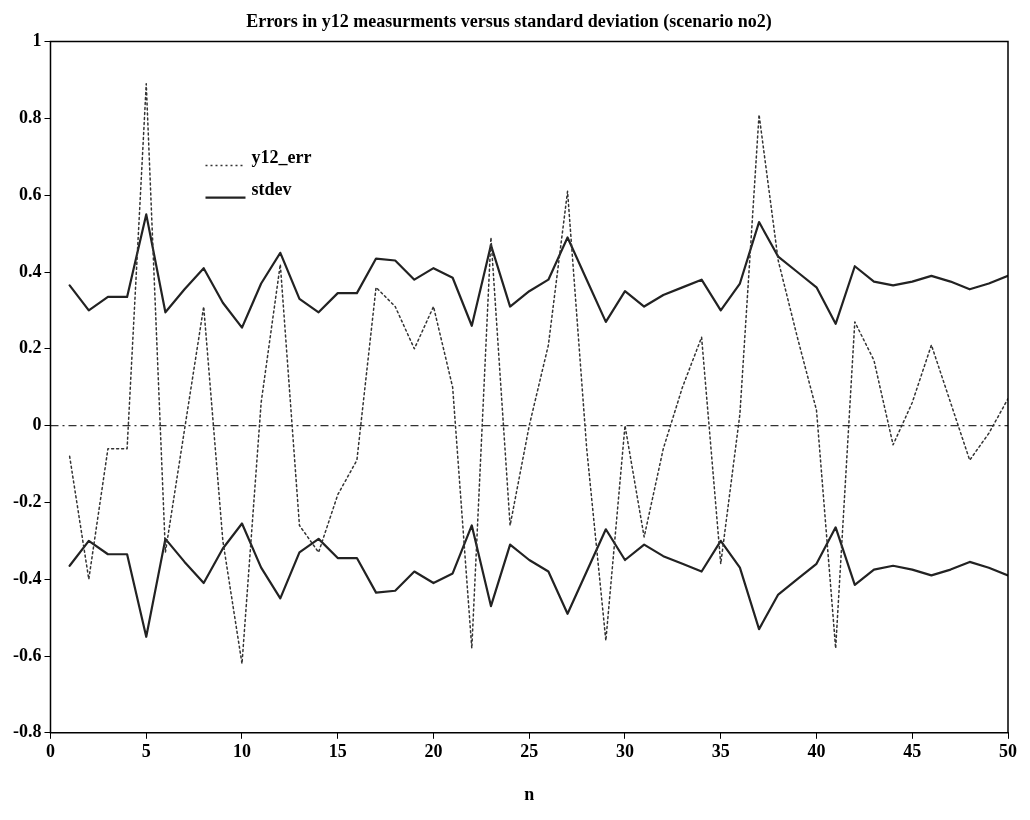  I want to click on x-tick-label: 50, so click(1008, 751).